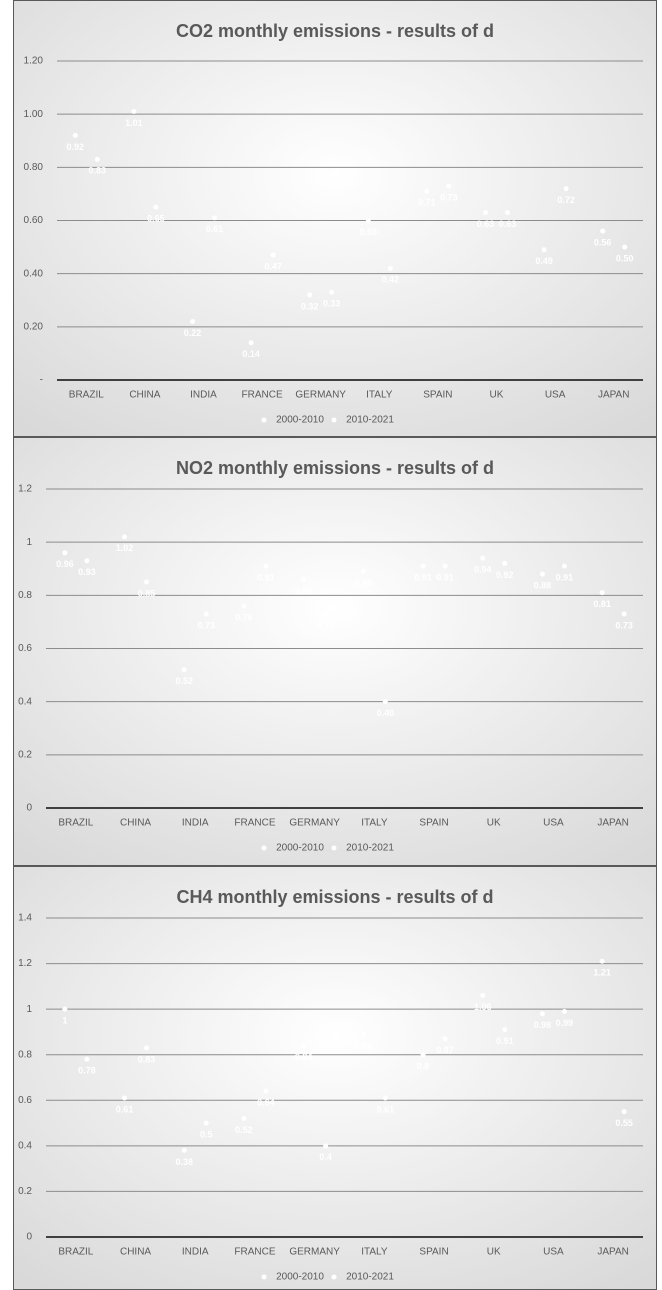  What do you see at coordinates (25, 754) in the screenshot?
I see `y-tick-label: 0.2` at bounding box center [25, 754].